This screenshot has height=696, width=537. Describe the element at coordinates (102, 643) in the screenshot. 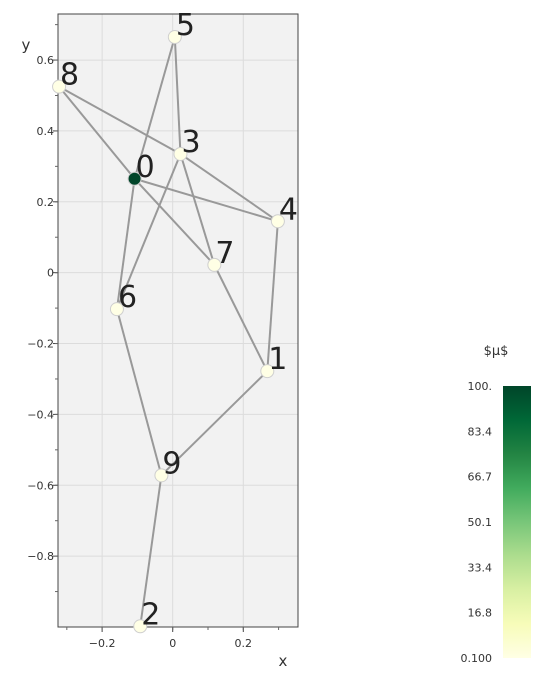

I see `x-tick-label: −0.2` at that location.